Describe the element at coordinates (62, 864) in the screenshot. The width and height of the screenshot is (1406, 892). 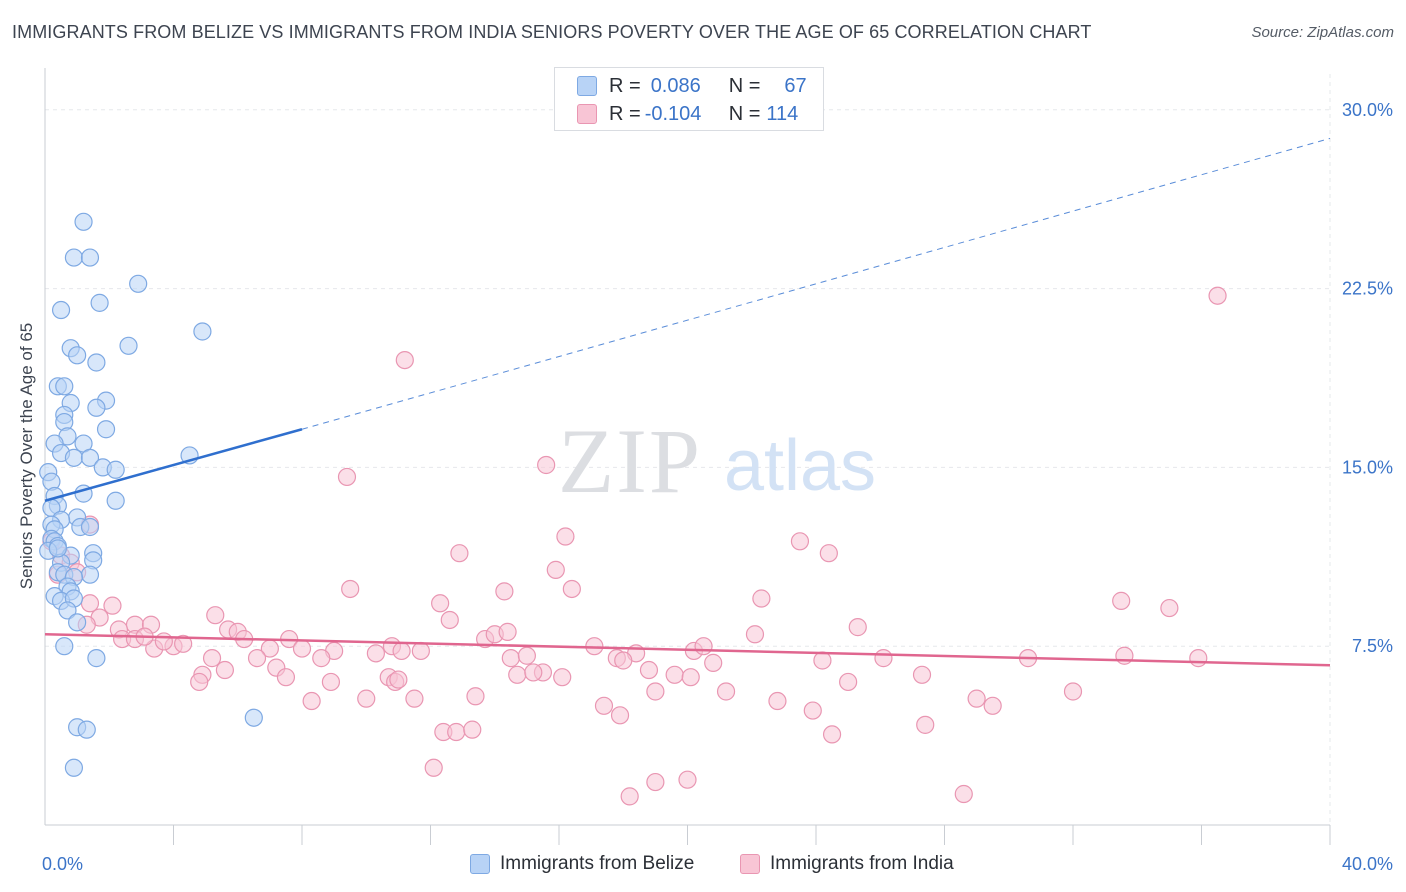
I see `x-tick-label: 0.0%` at that location.